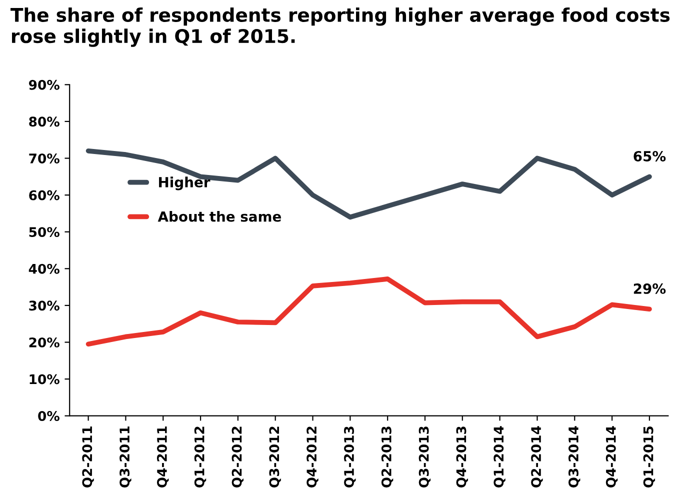  Describe the element at coordinates (44, 121) in the screenshot. I see `y-tick-label: 80%` at that location.